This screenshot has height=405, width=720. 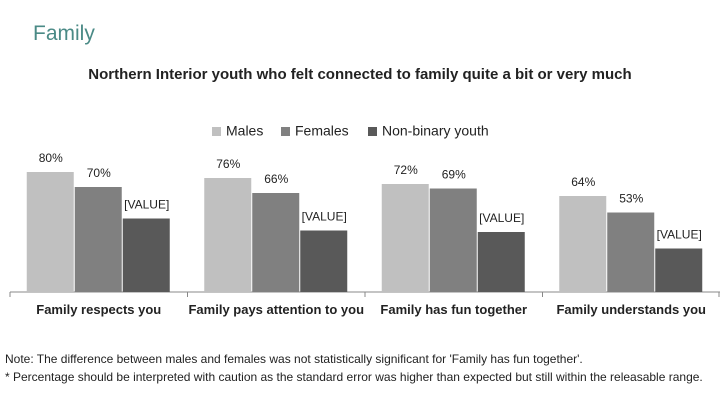 I want to click on legend-label: Non-binary youth, so click(x=435, y=131).